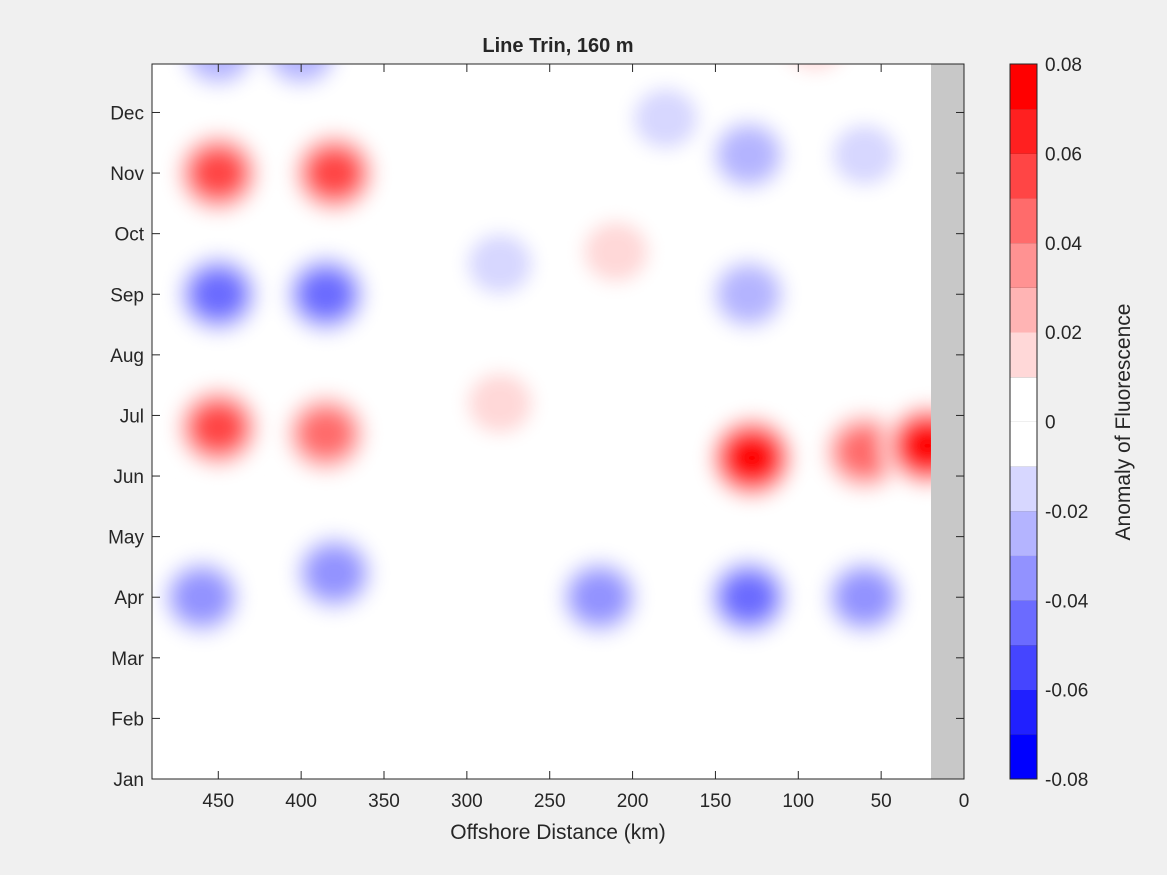 The image size is (1167, 875). I want to click on y-tick-label: Aug, so click(127, 356).